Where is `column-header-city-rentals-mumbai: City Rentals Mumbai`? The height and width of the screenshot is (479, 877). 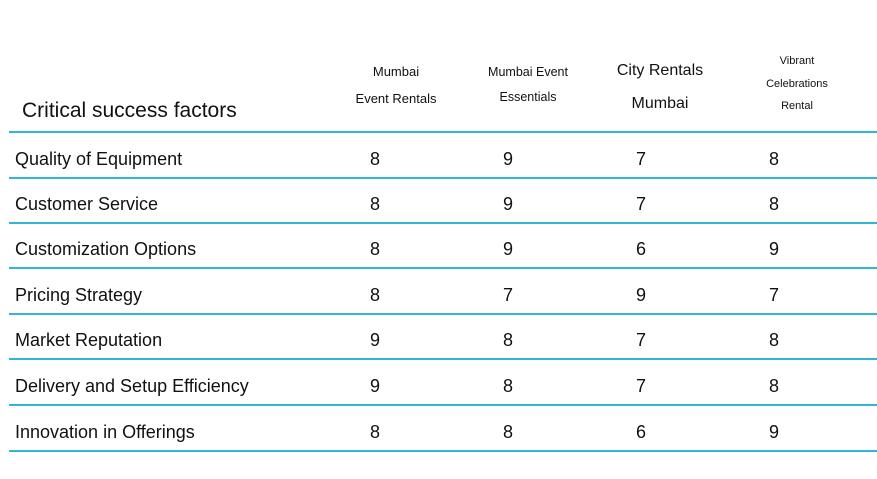 column-header-city-rentals-mumbai: City Rentals Mumbai is located at coordinates (660, 87).